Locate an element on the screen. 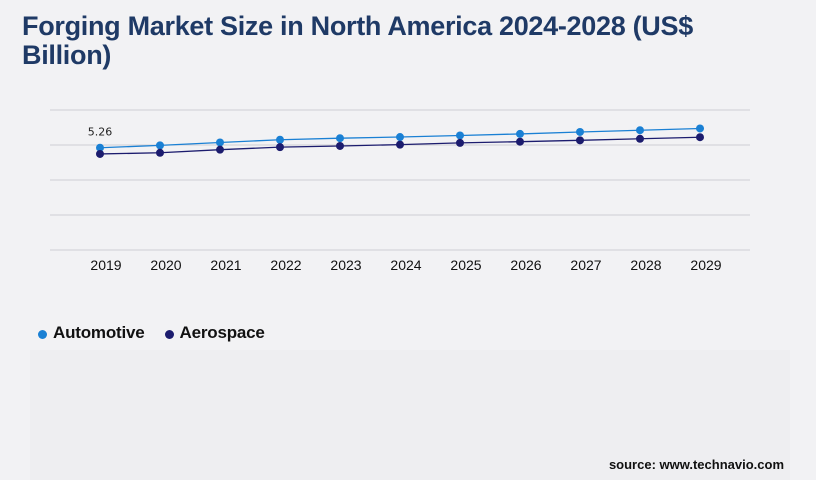 The image size is (816, 480). x-tick-label: 2026 is located at coordinates (525, 265).